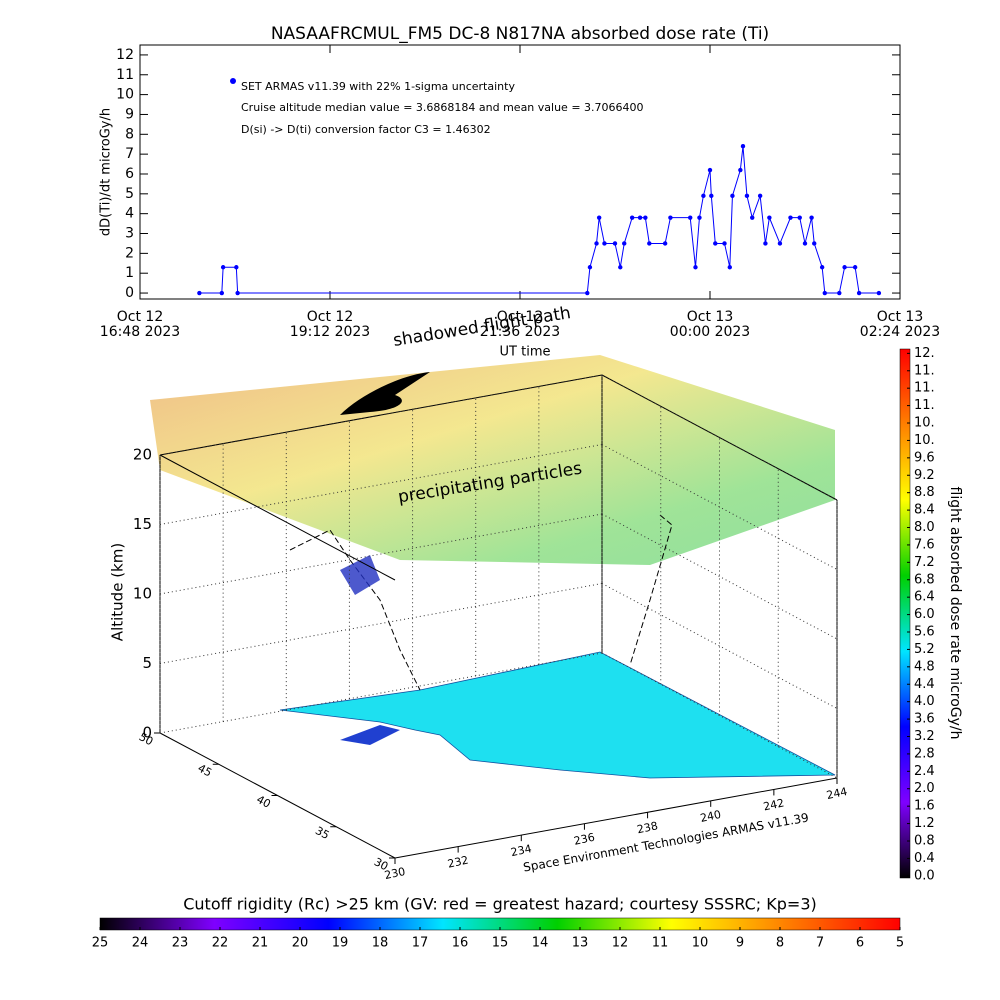 The image size is (1000, 1000). Describe the element at coordinates (106, 172) in the screenshot. I see `y-axis-label: dD(Ti)/dt microGy/h` at that location.